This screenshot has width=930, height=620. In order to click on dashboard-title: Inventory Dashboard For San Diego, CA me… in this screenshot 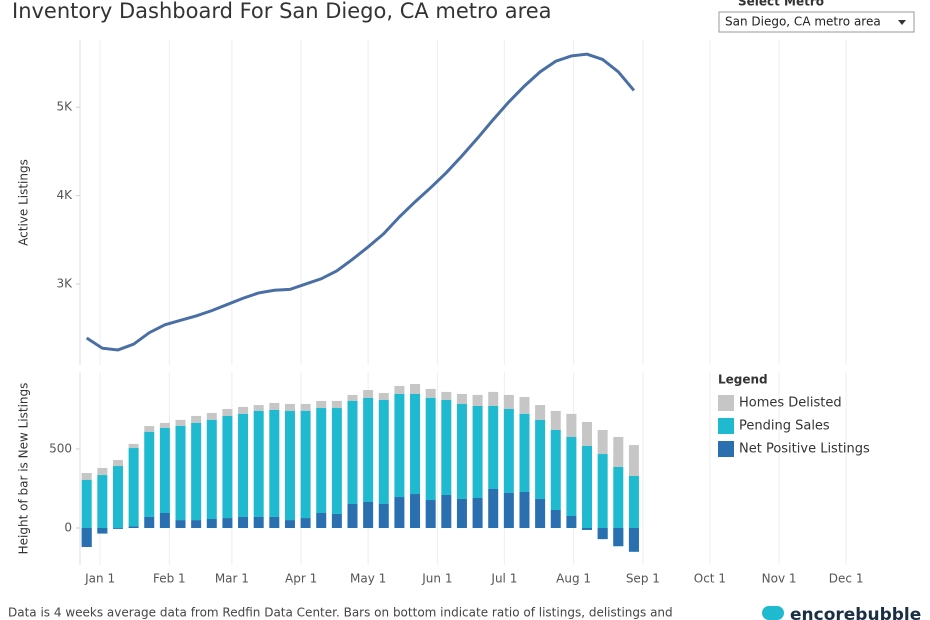, I will do `click(282, 11)`.